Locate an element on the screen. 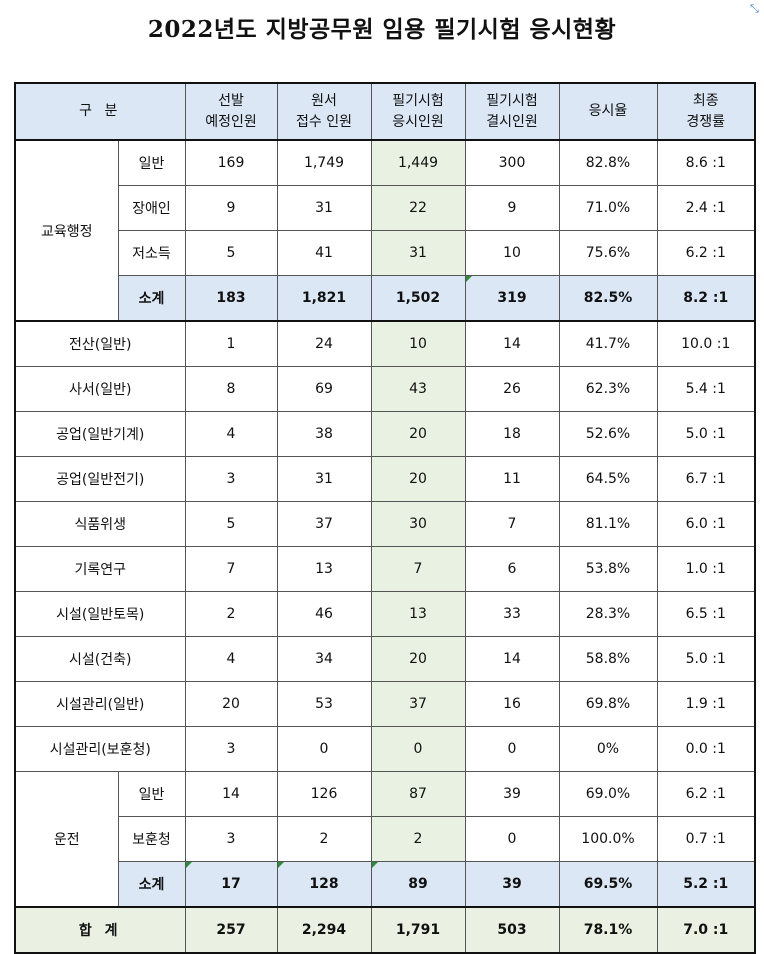 Image resolution: width=764 pixels, height=954 pixels. sub-label: 소계 is located at coordinates (151, 884).